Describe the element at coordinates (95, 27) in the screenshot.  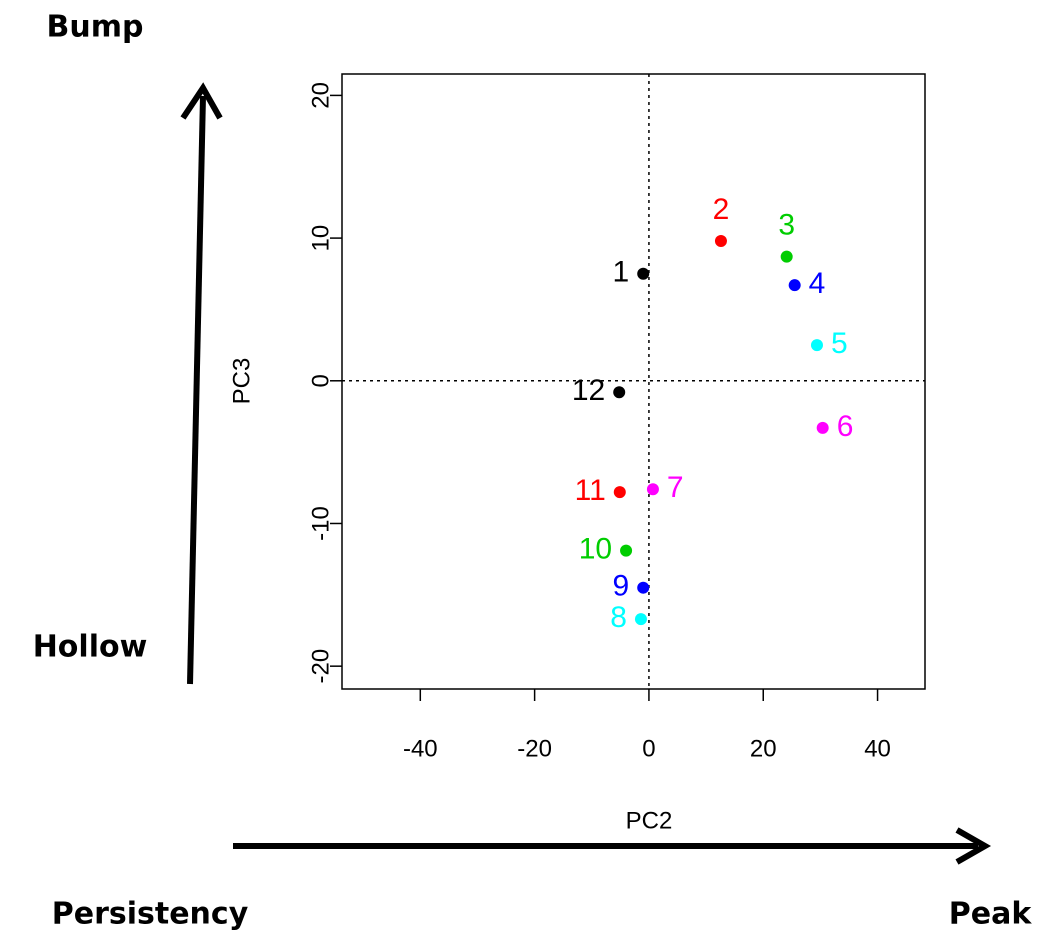
I see `annotation: Bump` at that location.